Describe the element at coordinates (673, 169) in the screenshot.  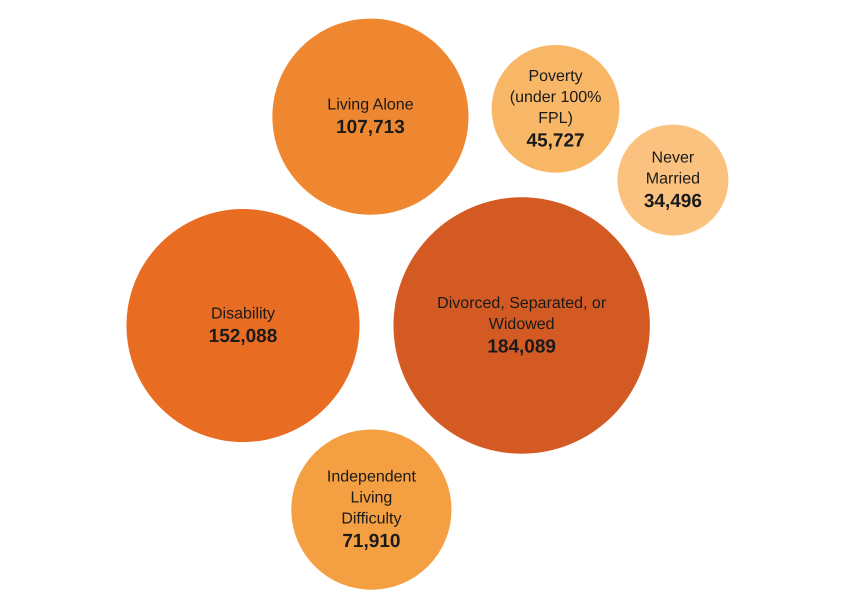
I see `category-label: Never Married` at that location.